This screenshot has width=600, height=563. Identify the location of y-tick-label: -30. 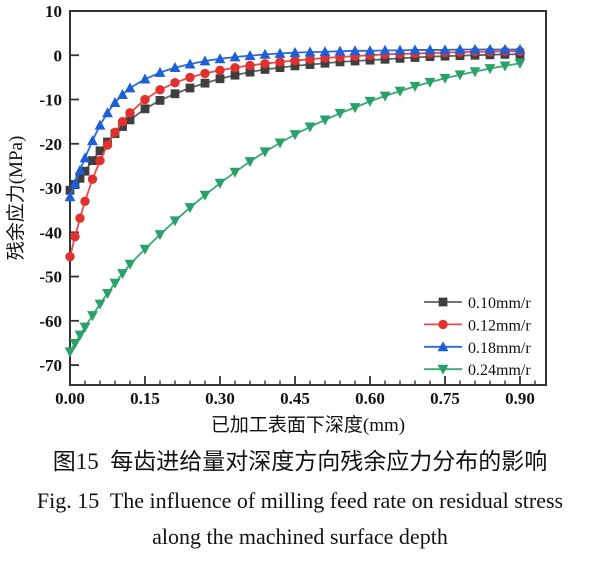
(50, 188).